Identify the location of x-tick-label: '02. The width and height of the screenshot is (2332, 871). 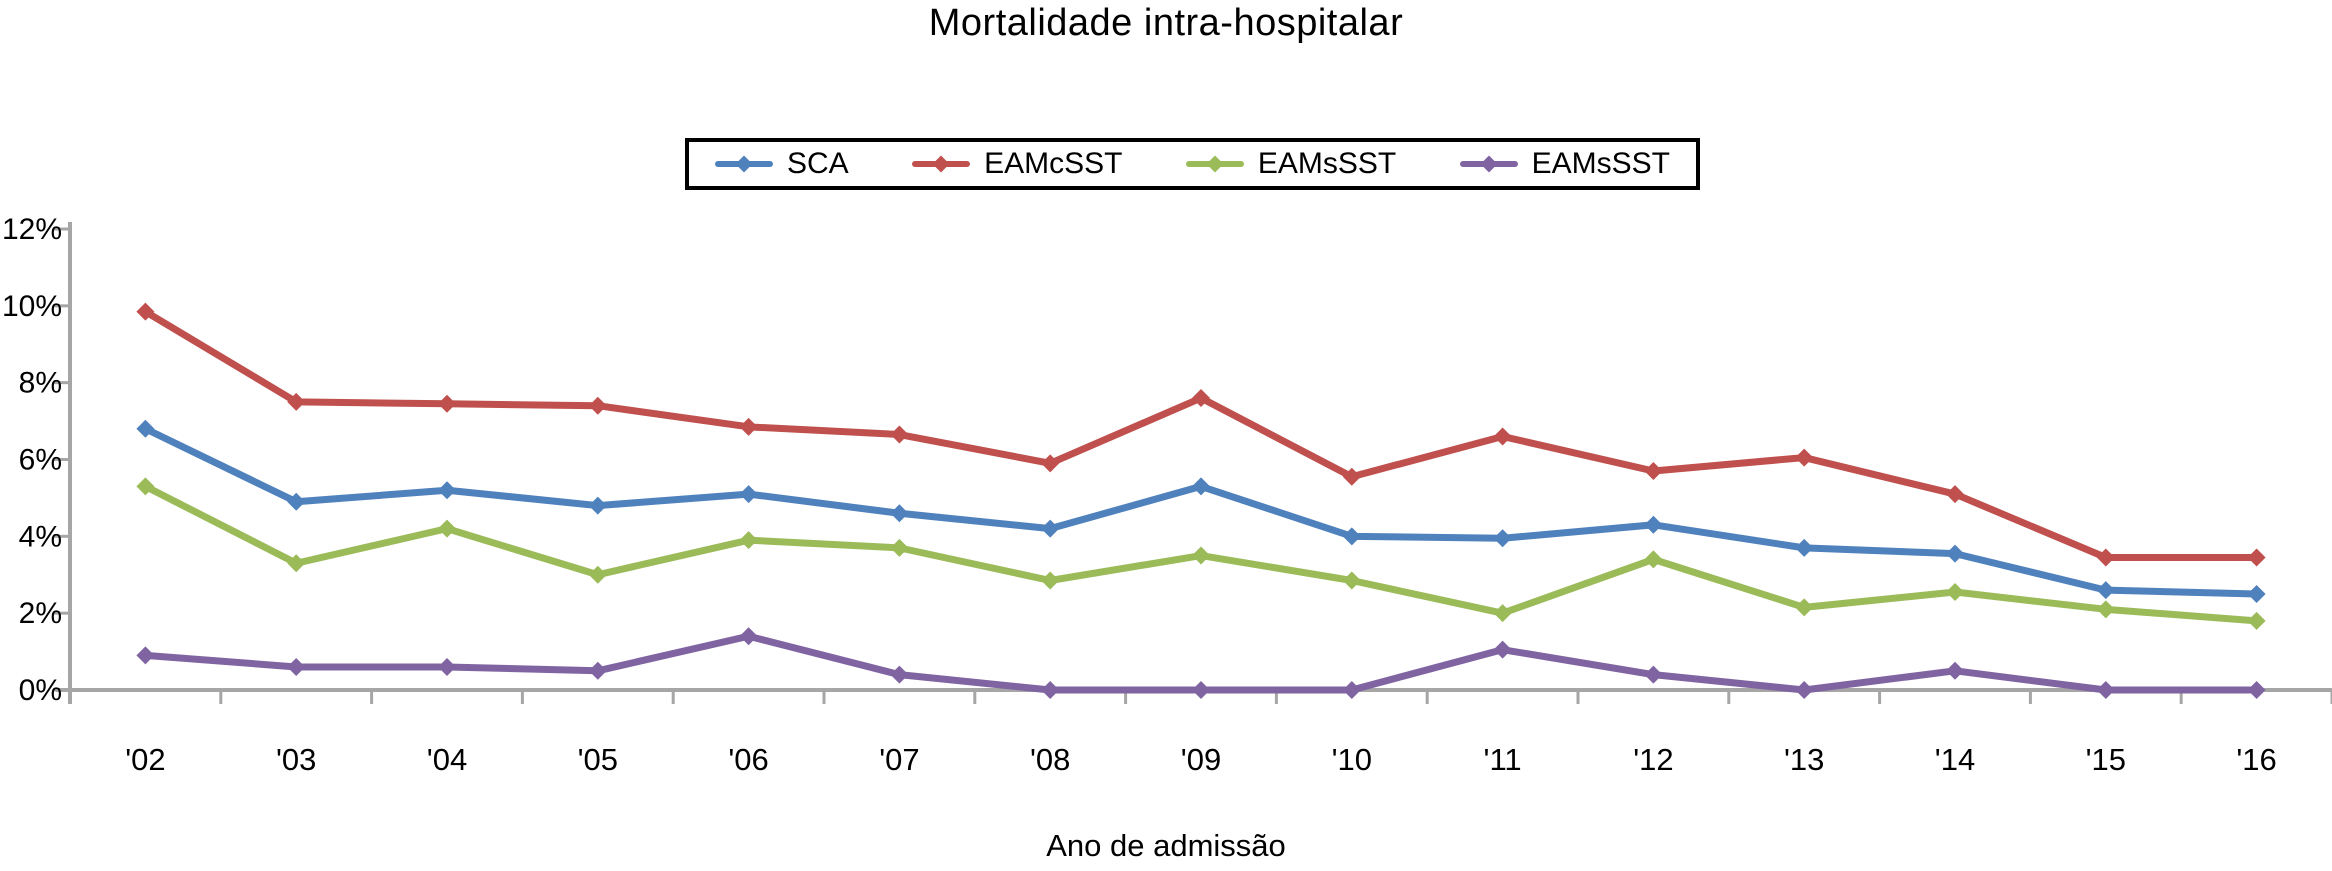
(145, 759).